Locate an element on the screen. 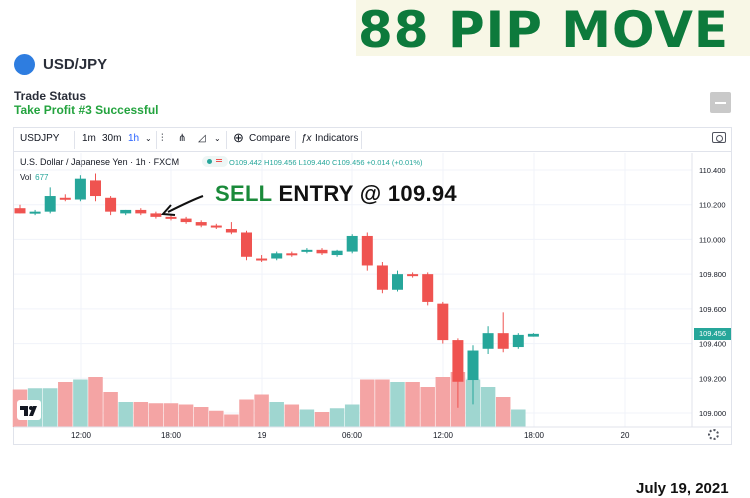 This screenshot has height=498, width=750. time-axis-label: 18:00 is located at coordinates (171, 435).